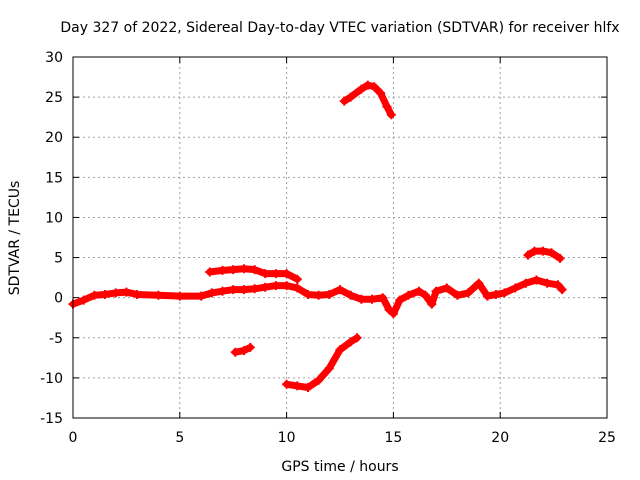 The image size is (640, 480). What do you see at coordinates (73, 438) in the screenshot?
I see `x-tick-label: 0` at bounding box center [73, 438].